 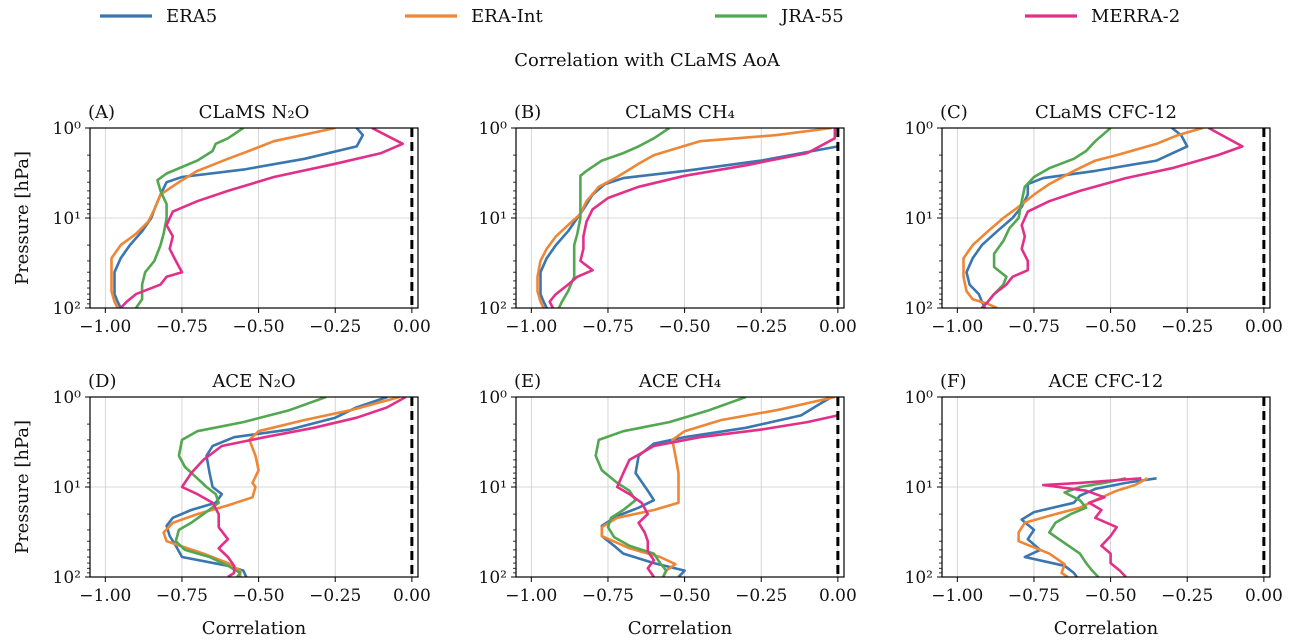 What do you see at coordinates (254, 112) in the screenshot?
I see `panel-title: CLaMS N₂O` at bounding box center [254, 112].